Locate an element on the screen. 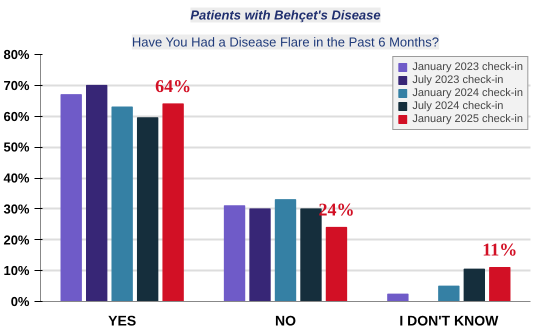 The width and height of the screenshot is (540, 331). chart-title: Patients with Behçet's Disease is located at coordinates (285, 15).